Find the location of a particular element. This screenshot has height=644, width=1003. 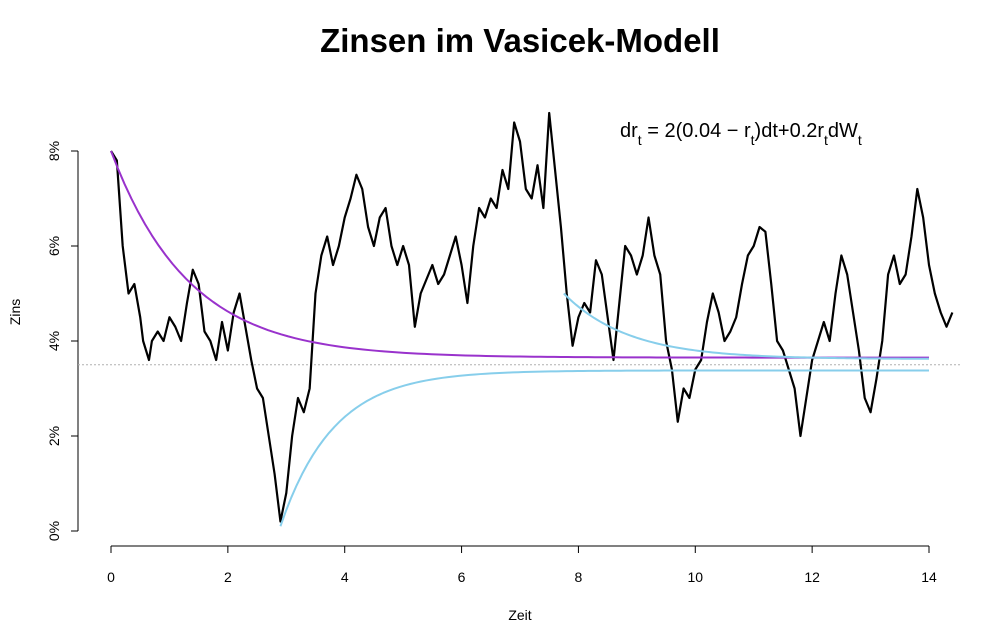

x-tick-label: 4 is located at coordinates (345, 577).